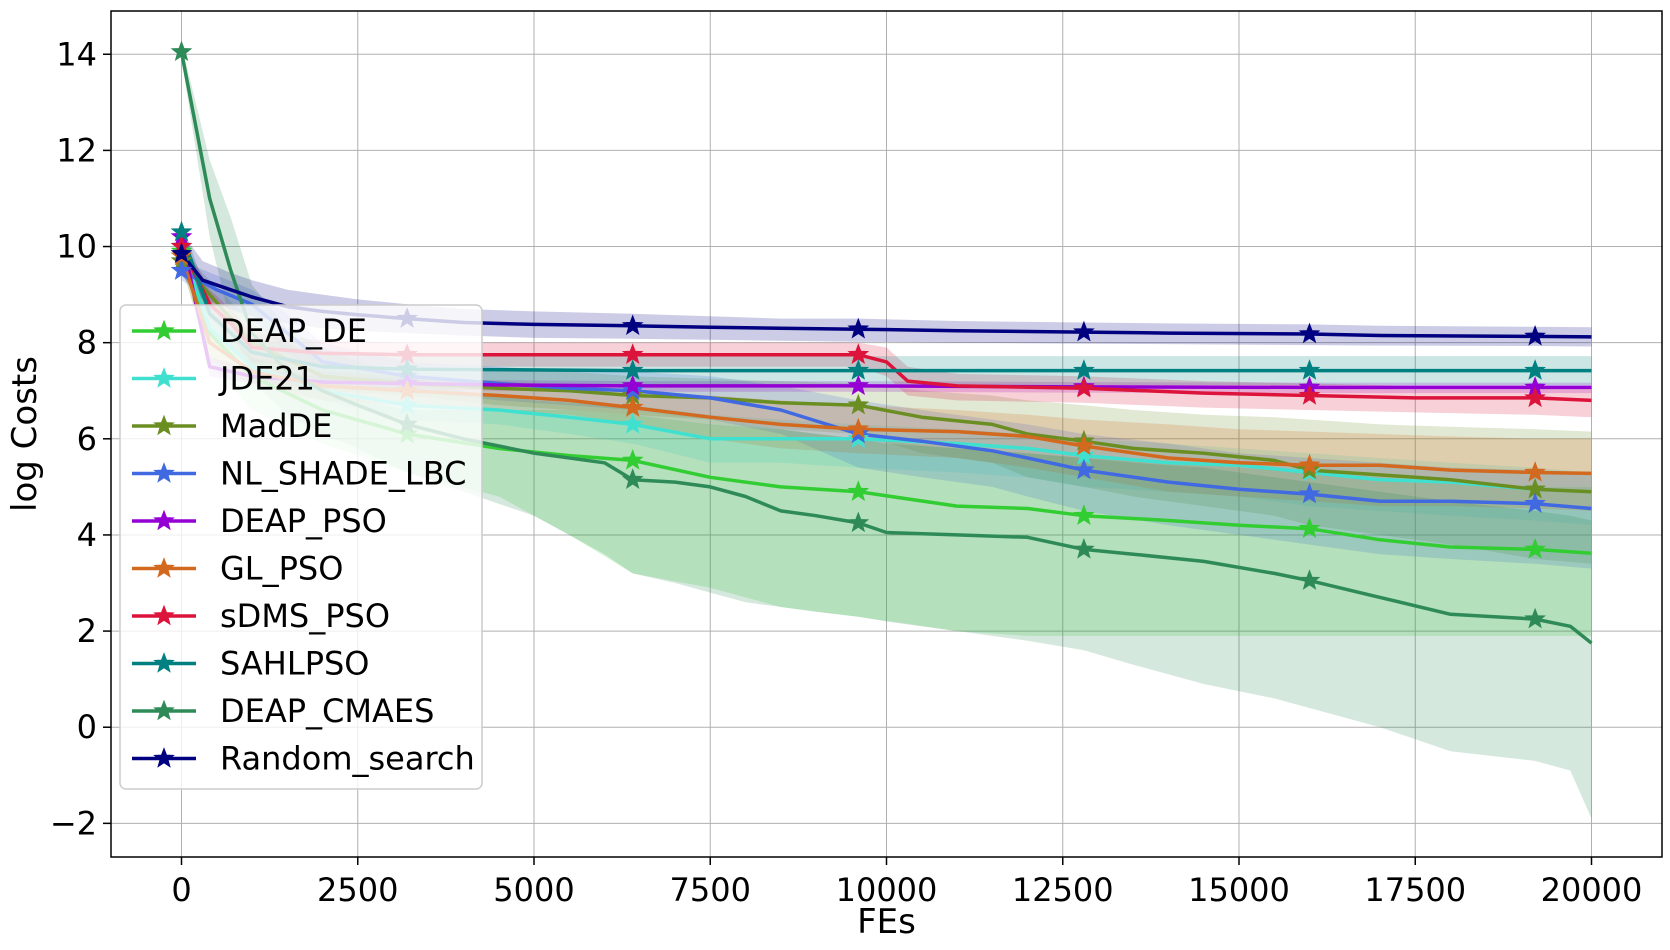 The width and height of the screenshot is (1670, 950). What do you see at coordinates (343, 474) in the screenshot?
I see `legend-label-nl-shade-lbc: NL_SHADE_LBC` at bounding box center [343, 474].